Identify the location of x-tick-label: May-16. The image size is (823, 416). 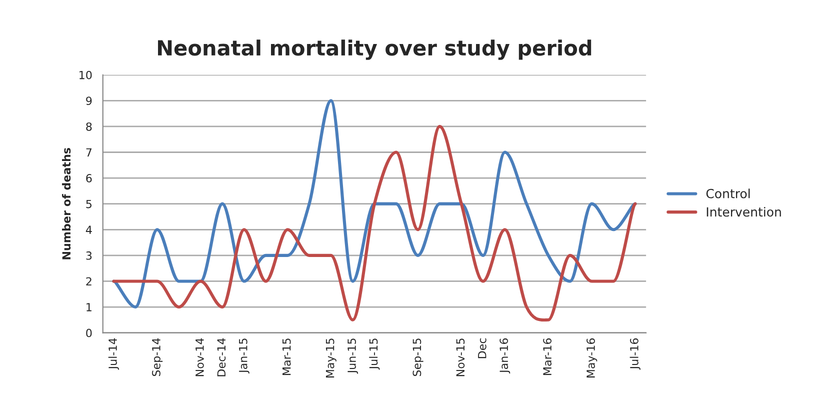
(592, 358).